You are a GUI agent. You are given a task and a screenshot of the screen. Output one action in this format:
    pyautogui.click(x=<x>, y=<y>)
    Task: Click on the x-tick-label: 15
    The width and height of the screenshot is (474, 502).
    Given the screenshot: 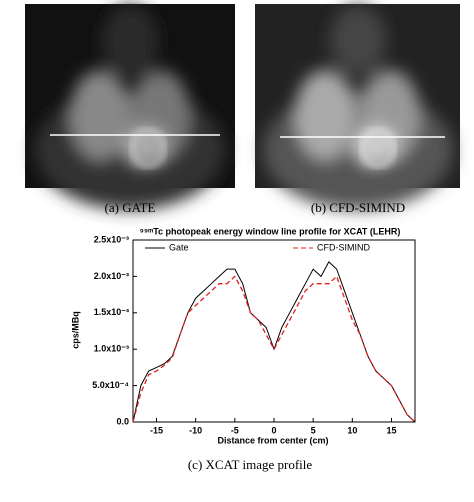 What is the action you would take?
    pyautogui.click(x=391, y=430)
    